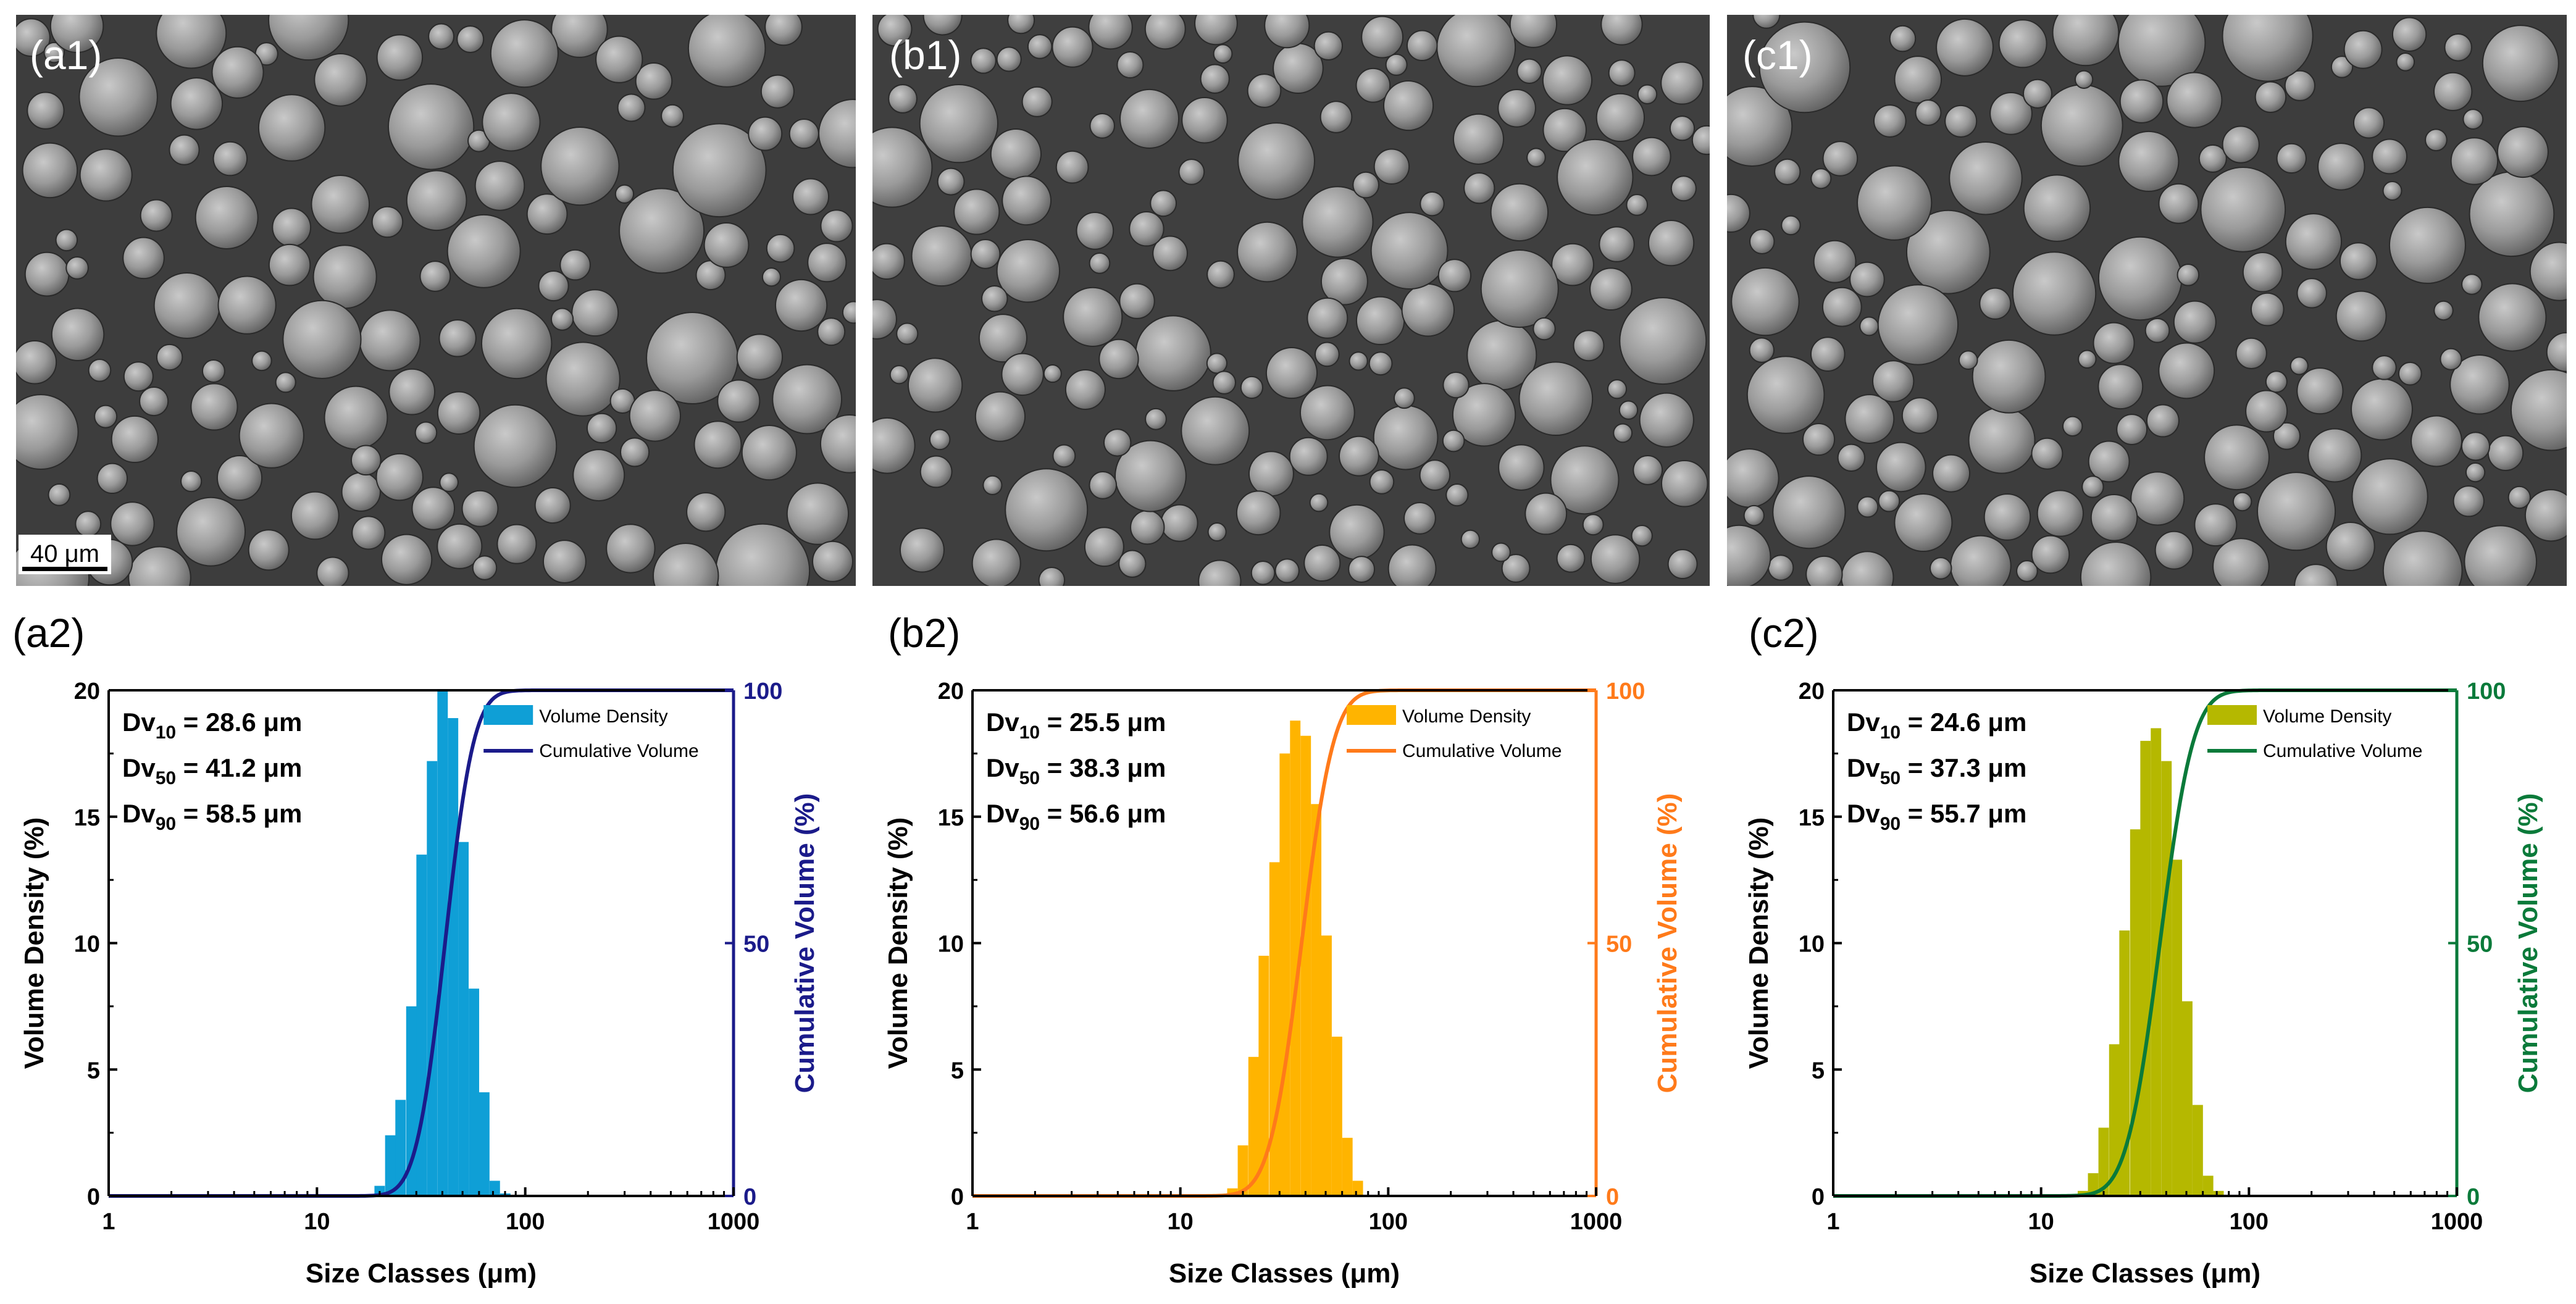 Image resolution: width=2576 pixels, height=1304 pixels. What do you see at coordinates (317, 1222) in the screenshot?
I see `x-tick-label: 10` at bounding box center [317, 1222].